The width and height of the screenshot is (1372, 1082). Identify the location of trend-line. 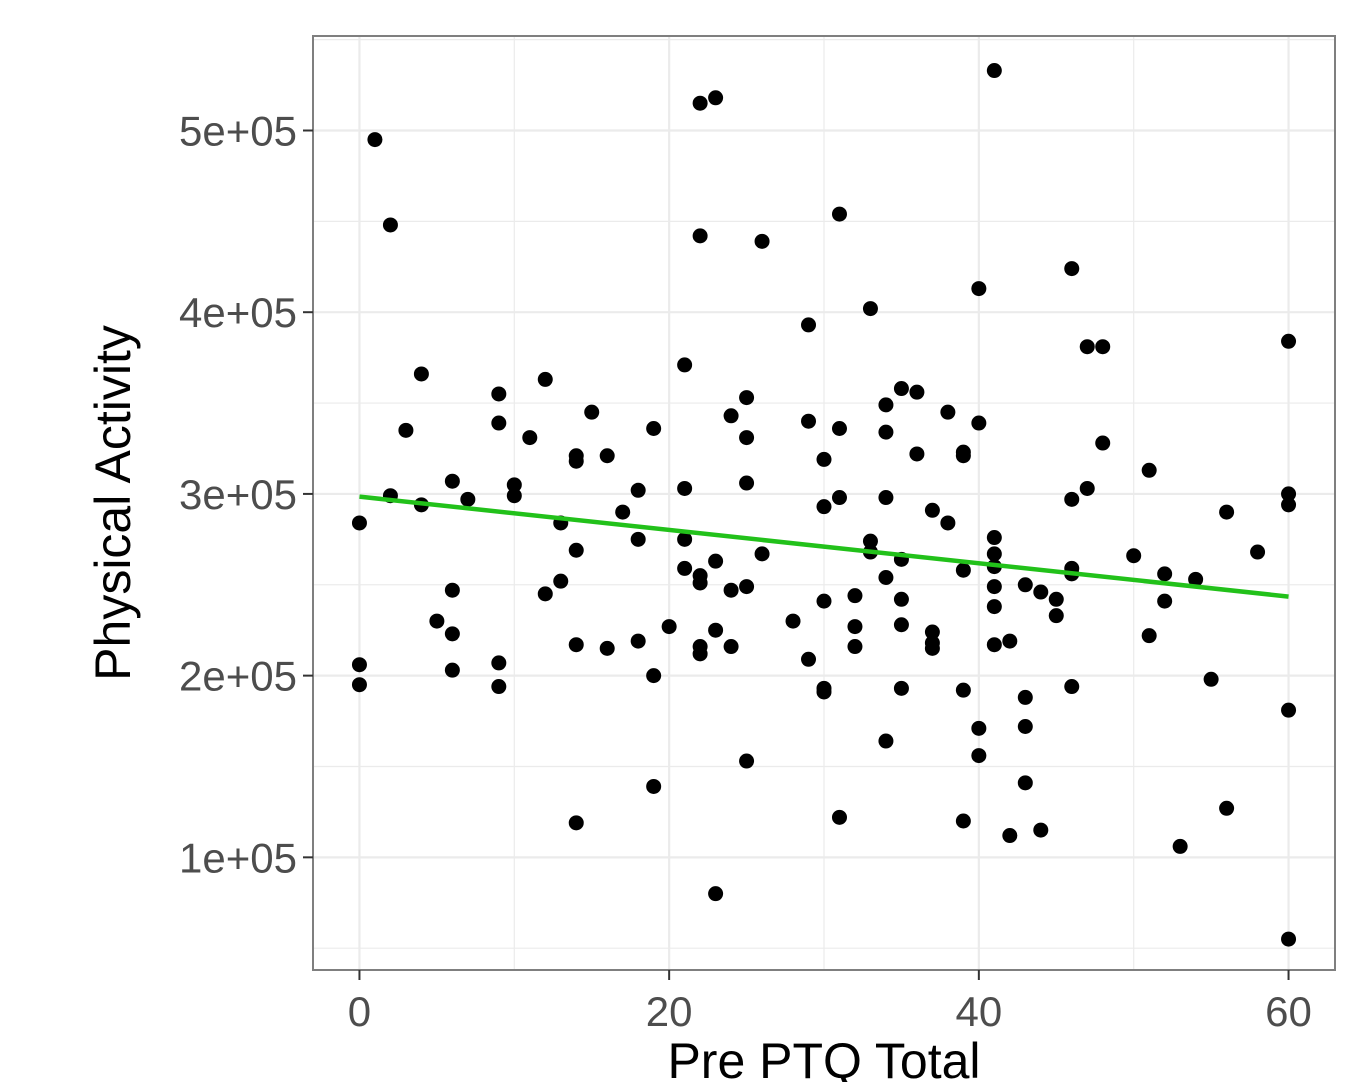
(824, 546).